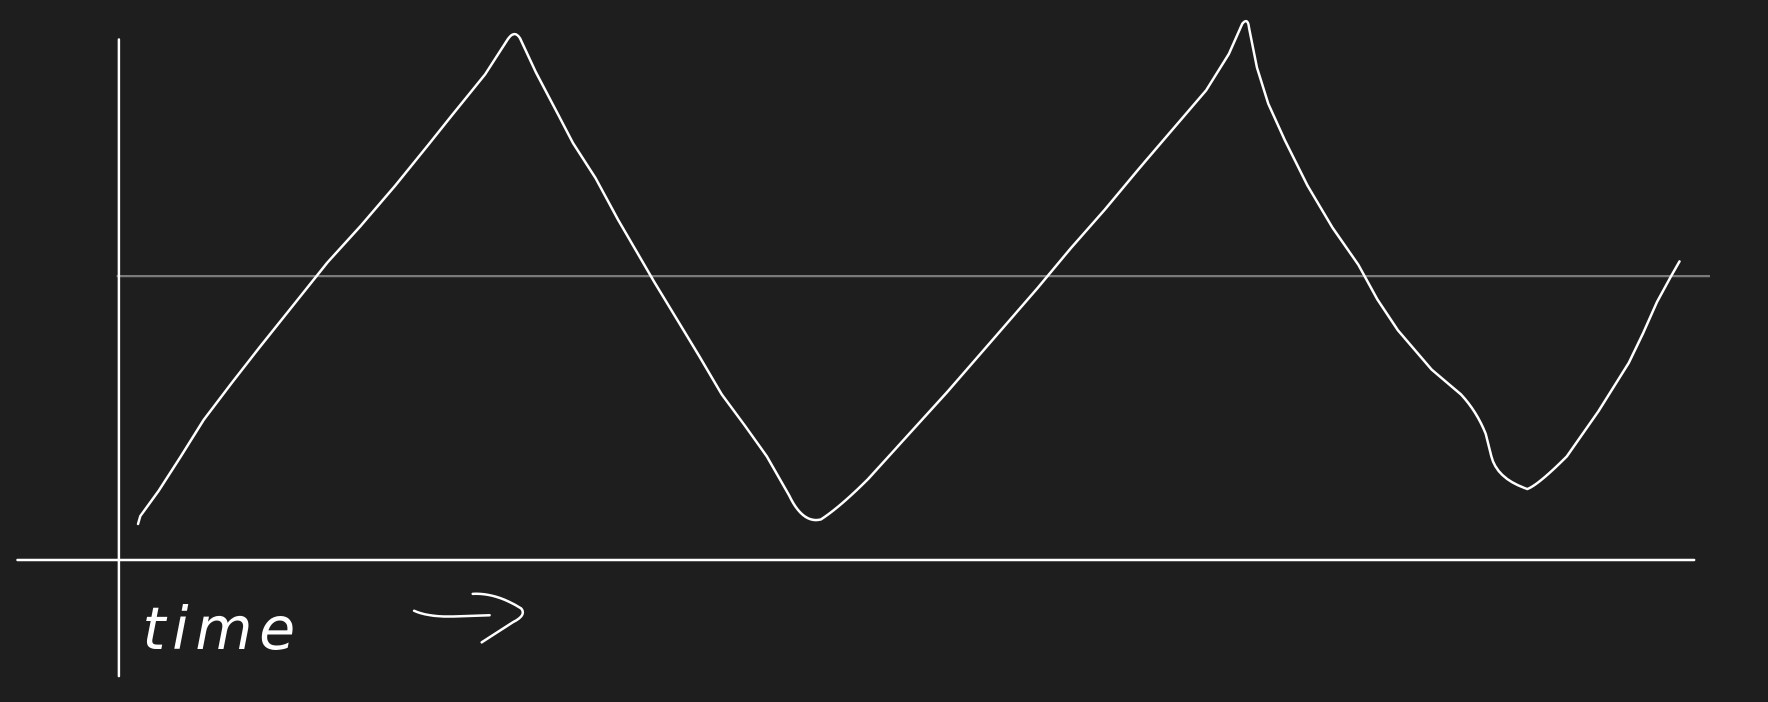  Describe the element at coordinates (468, 618) in the screenshot. I see `axis-arrow` at that location.